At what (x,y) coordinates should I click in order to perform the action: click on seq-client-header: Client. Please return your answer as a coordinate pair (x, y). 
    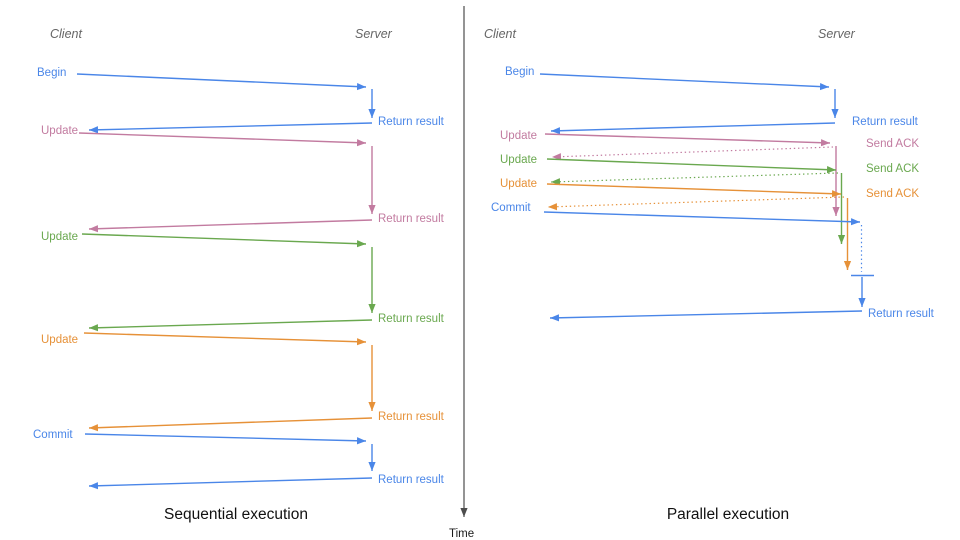
    Looking at the image, I should click on (66, 34).